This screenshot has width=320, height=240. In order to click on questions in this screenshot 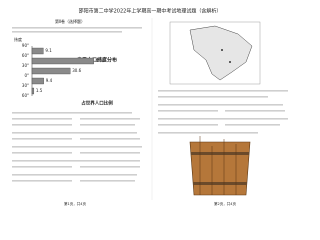, I will do `click(77, 147)`.